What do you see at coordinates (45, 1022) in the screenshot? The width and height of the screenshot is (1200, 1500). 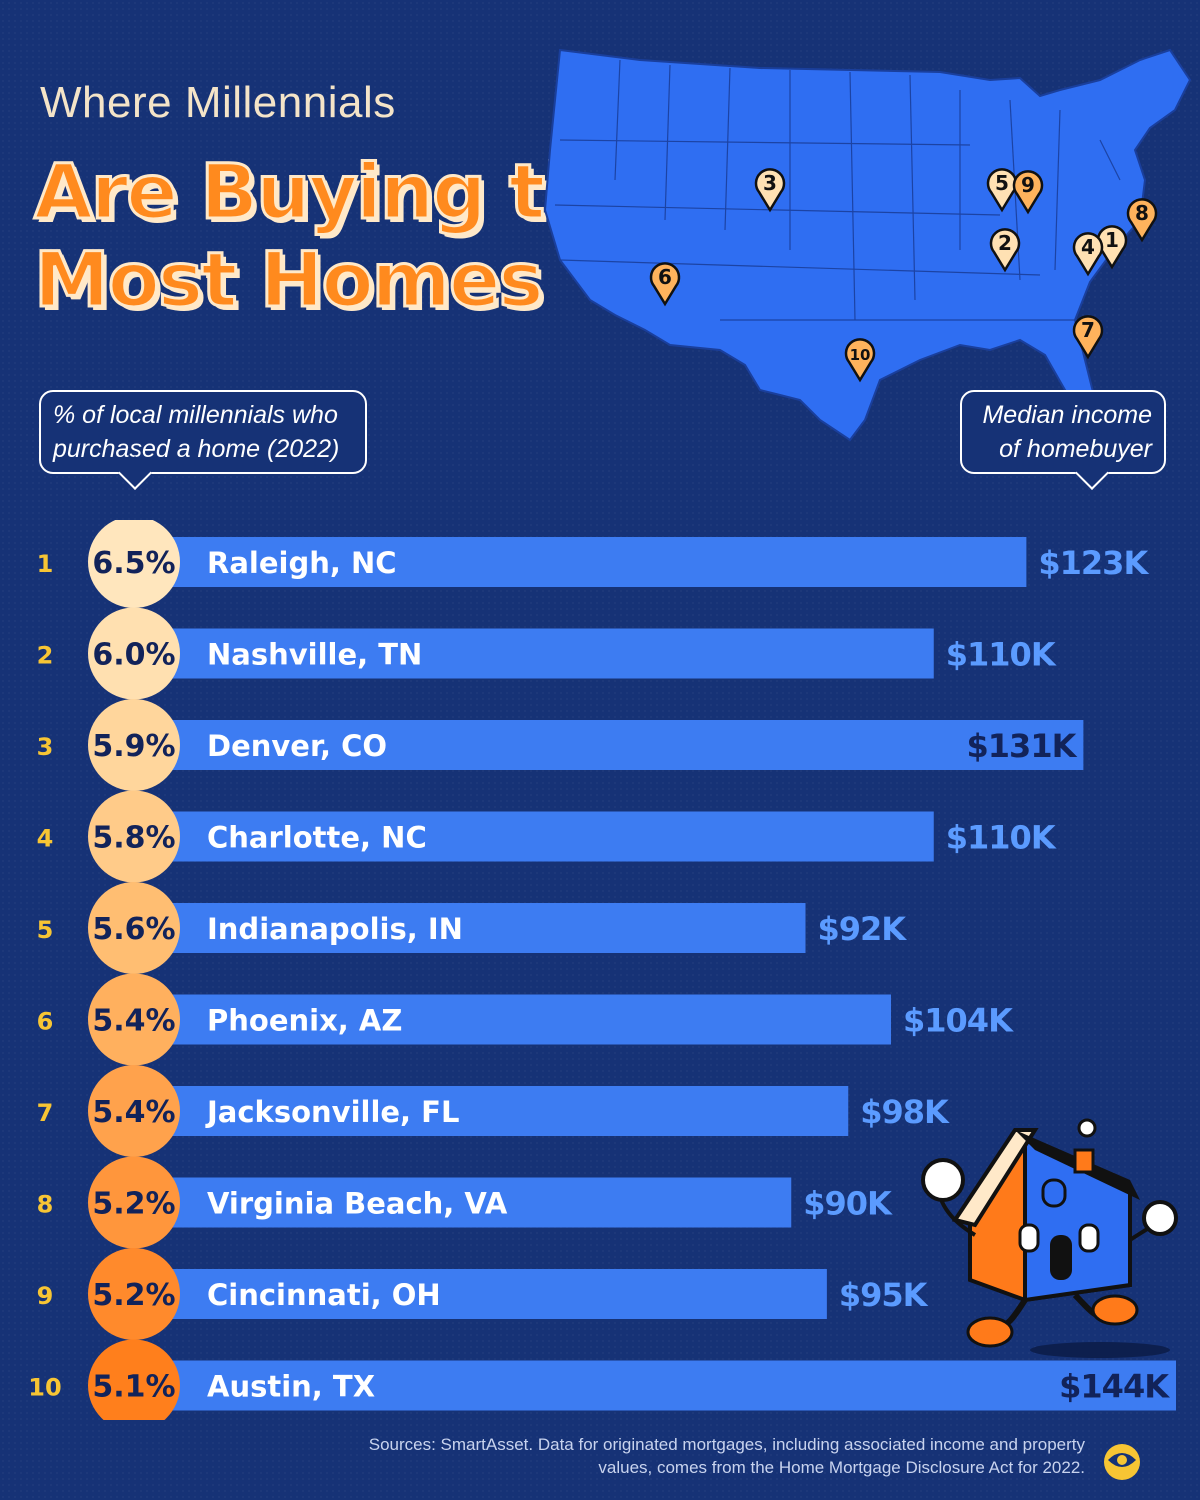 I see `rank-label: 6` at bounding box center [45, 1022].